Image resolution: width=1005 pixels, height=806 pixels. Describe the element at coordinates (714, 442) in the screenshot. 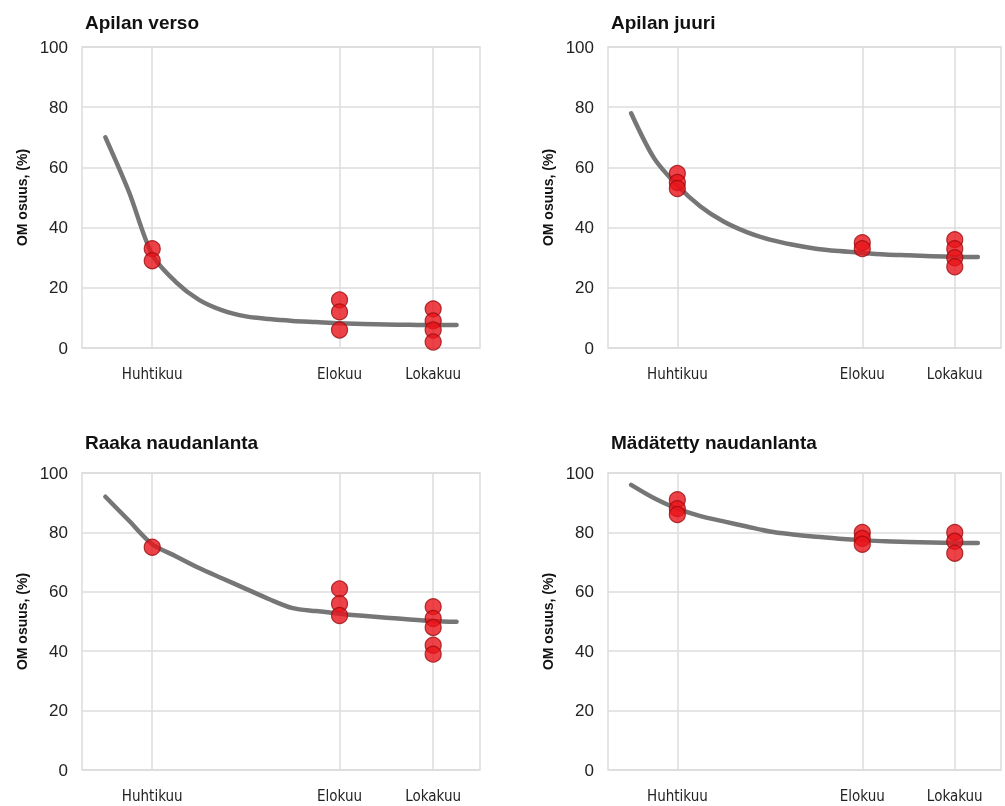

I see `chart-title: Mädätetty naudanlanta` at that location.